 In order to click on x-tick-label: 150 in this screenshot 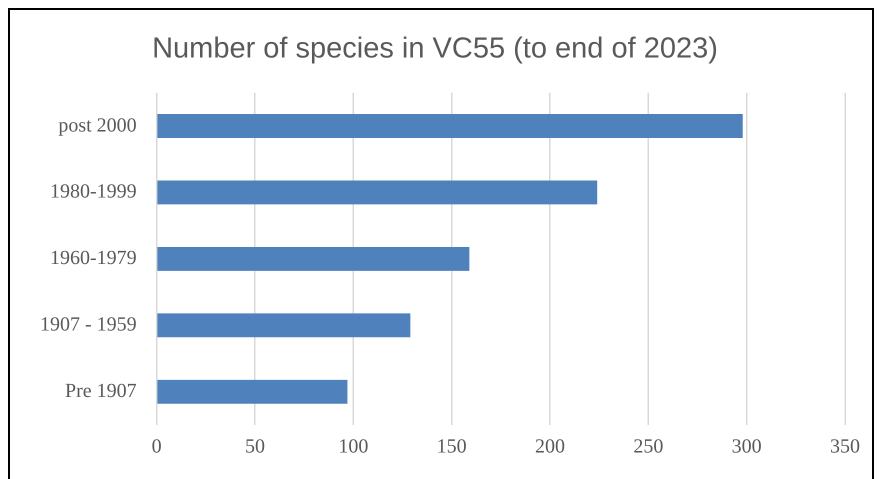, I will do `click(451, 446)`.